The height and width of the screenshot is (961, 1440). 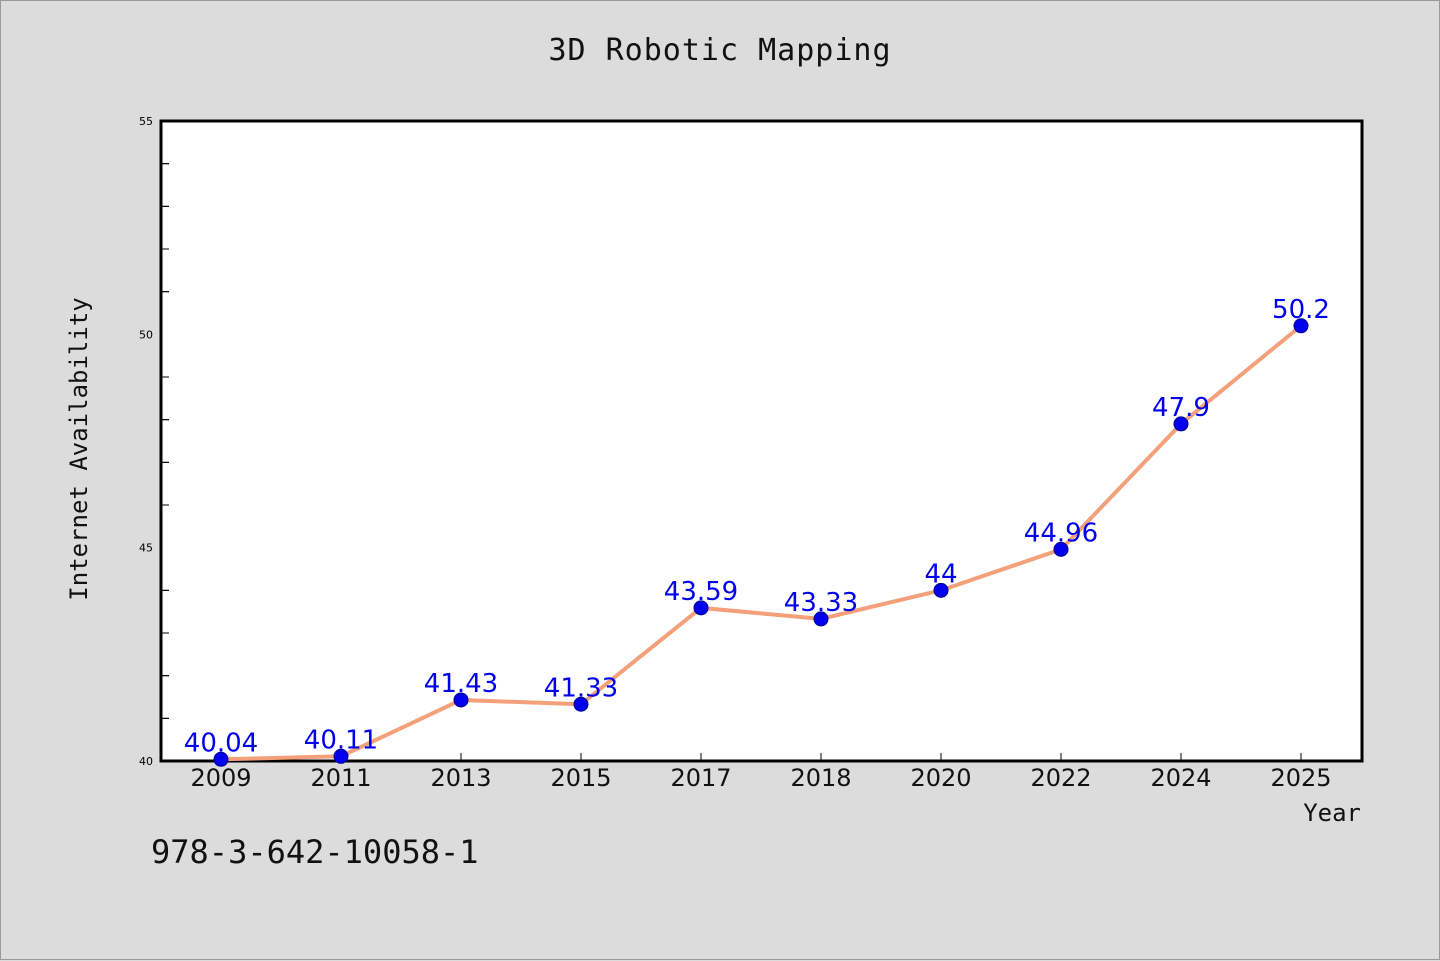 What do you see at coordinates (1301, 310) in the screenshot?
I see `data-label: 50.2` at bounding box center [1301, 310].